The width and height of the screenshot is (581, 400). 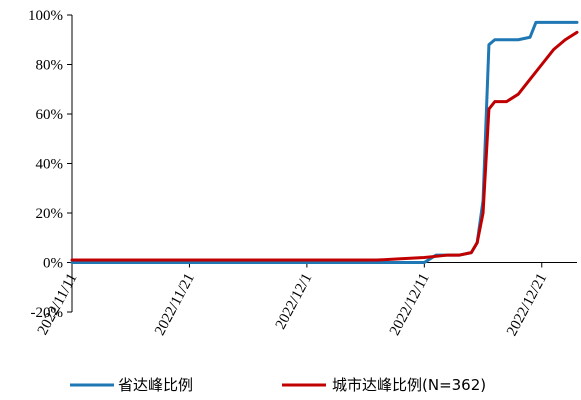 What do you see at coordinates (47, 313) in the screenshot?
I see `y-tick-label: -20%` at bounding box center [47, 313].